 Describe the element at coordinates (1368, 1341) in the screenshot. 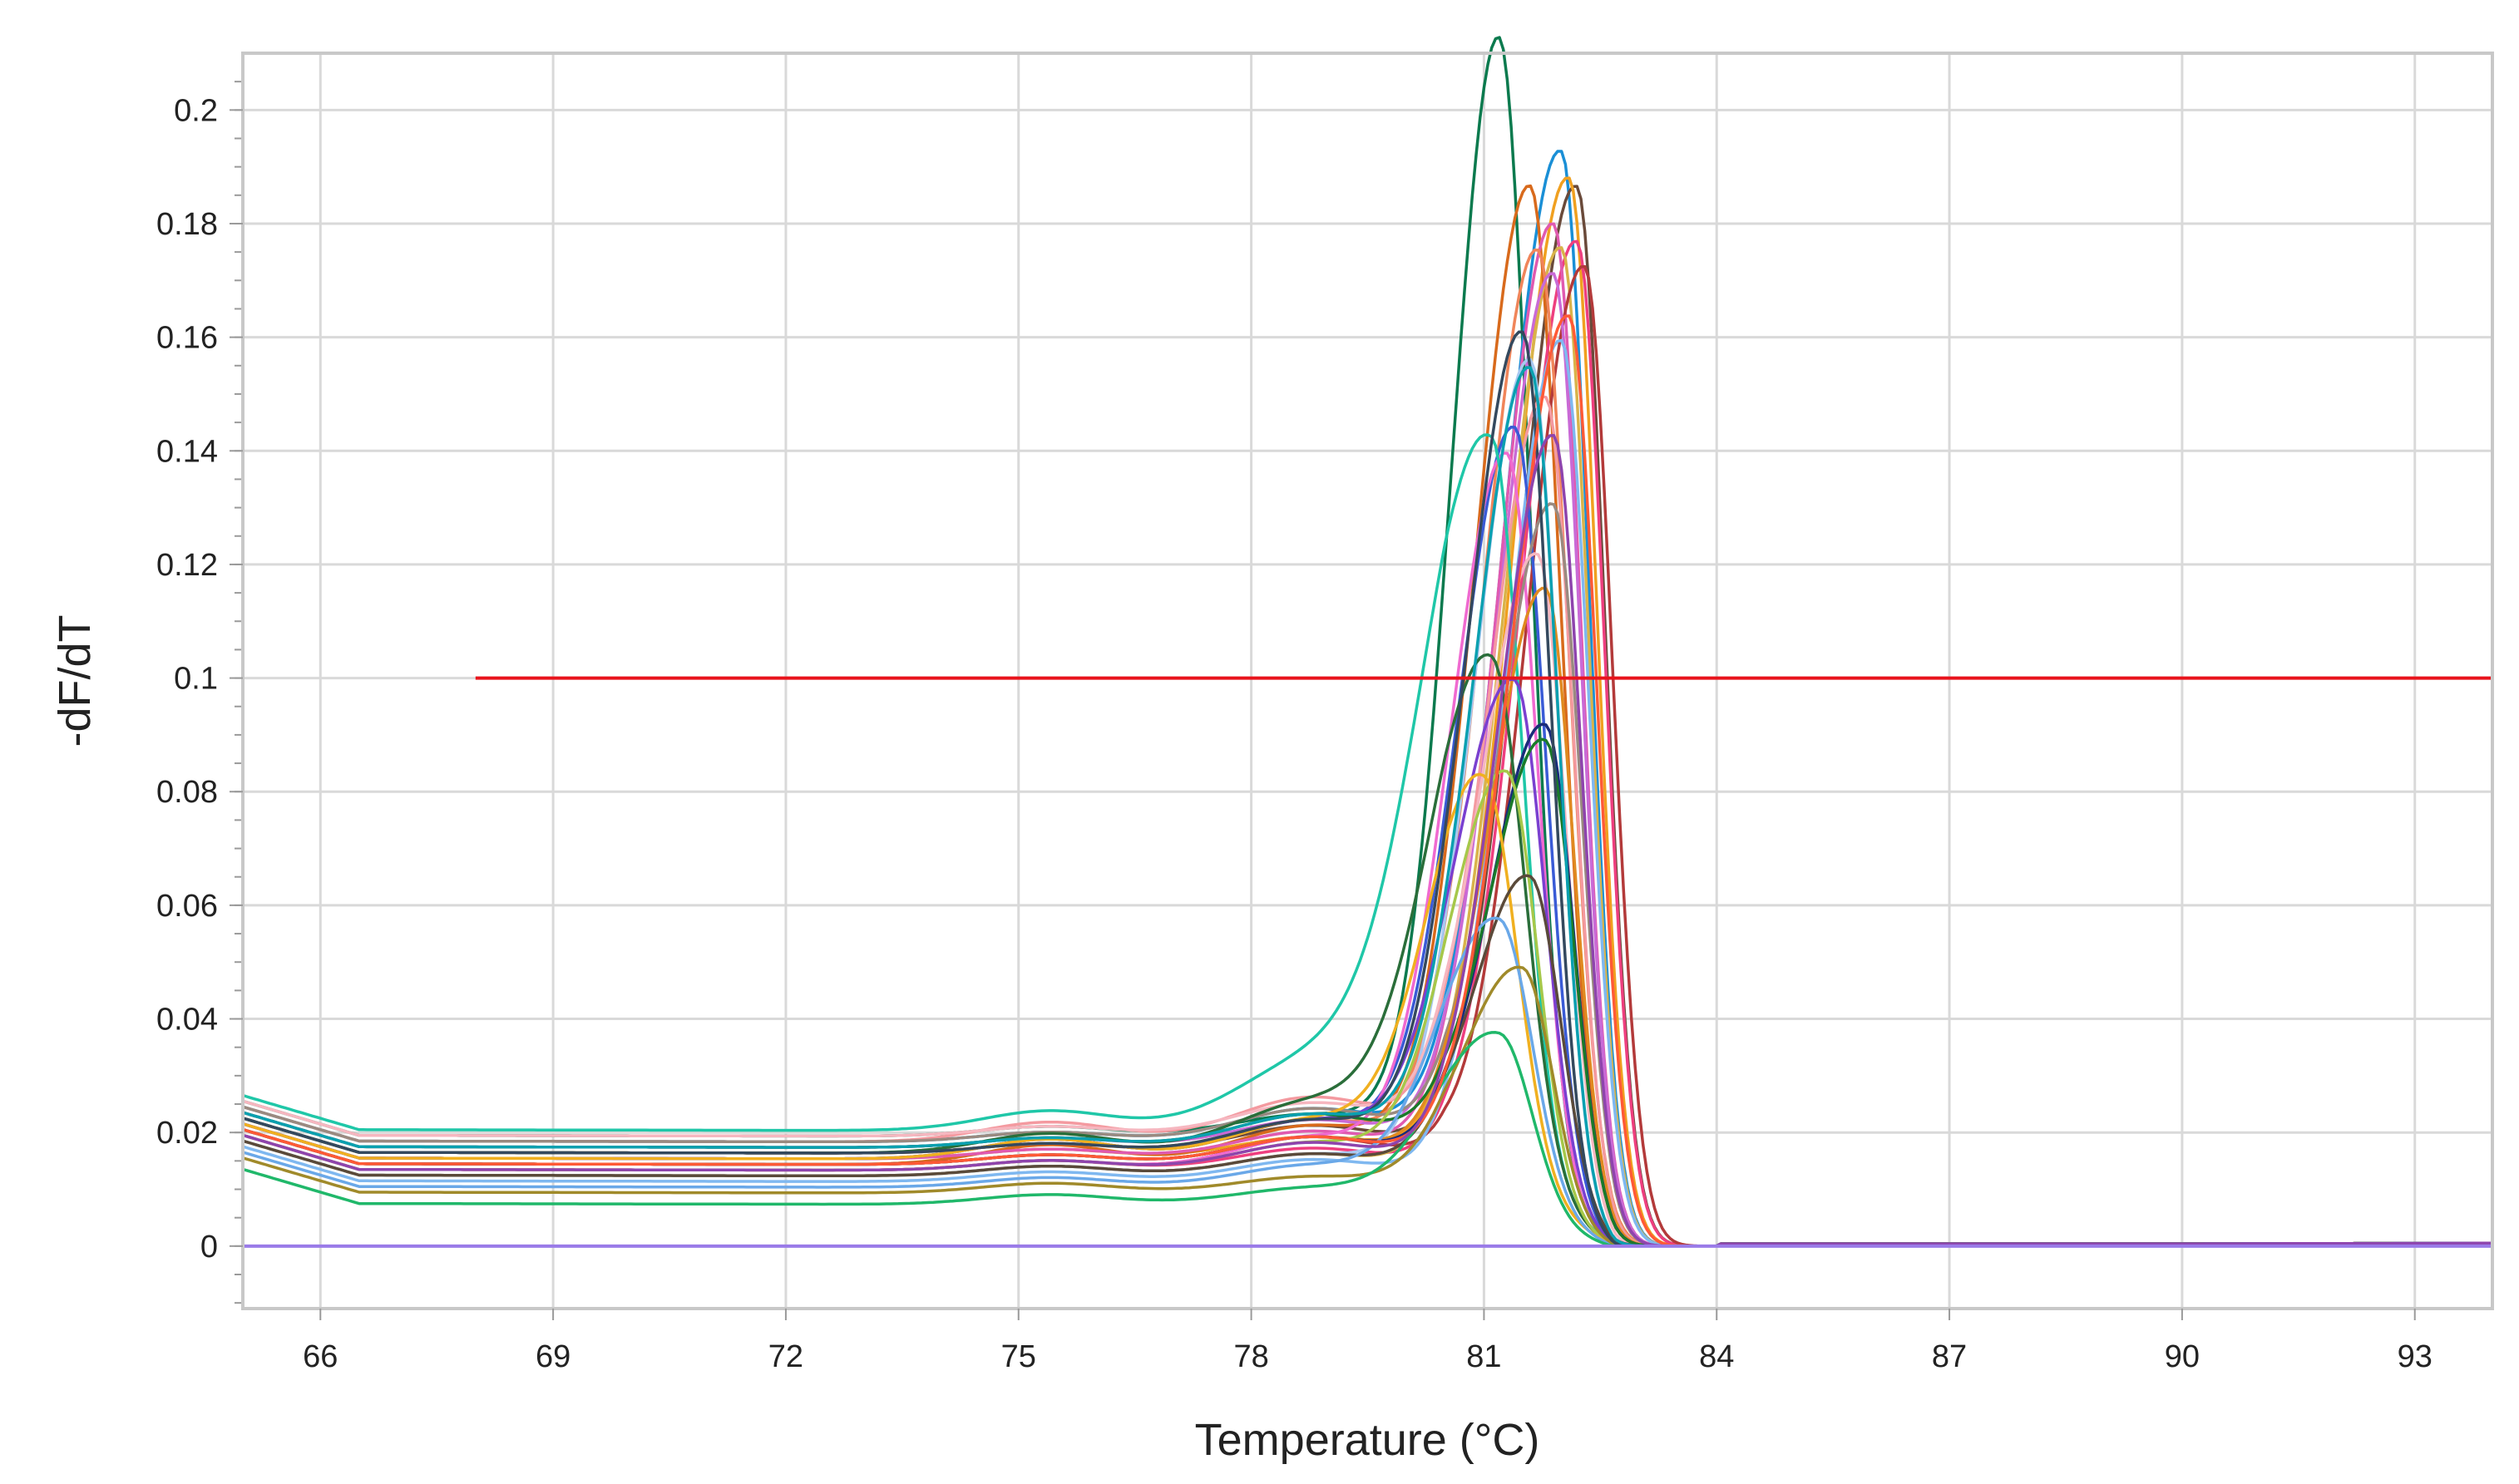

I see `x-tick-labels: 66 69 72 75 78 81 84 87 90 93` at that location.